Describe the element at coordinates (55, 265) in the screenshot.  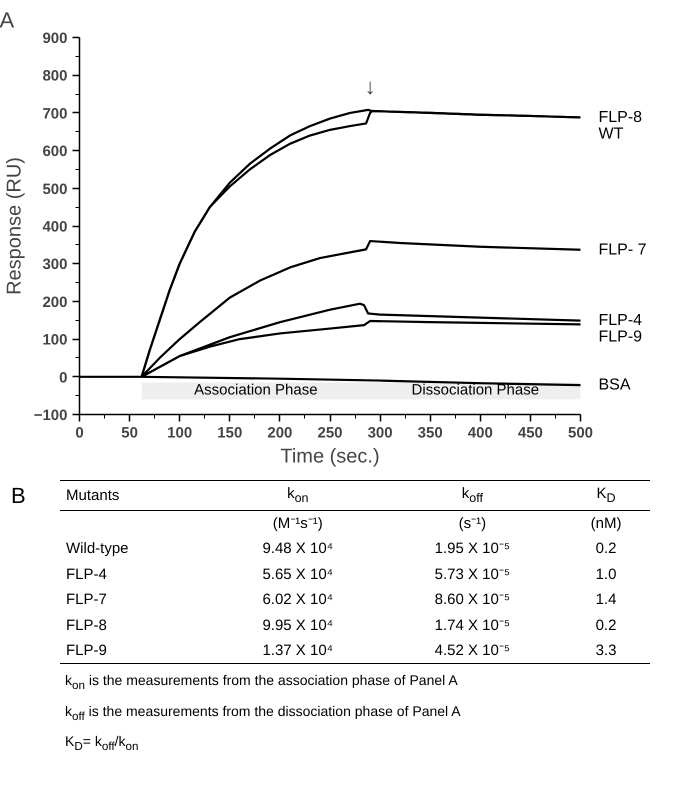
I see `y-tick-label: 300` at that location.